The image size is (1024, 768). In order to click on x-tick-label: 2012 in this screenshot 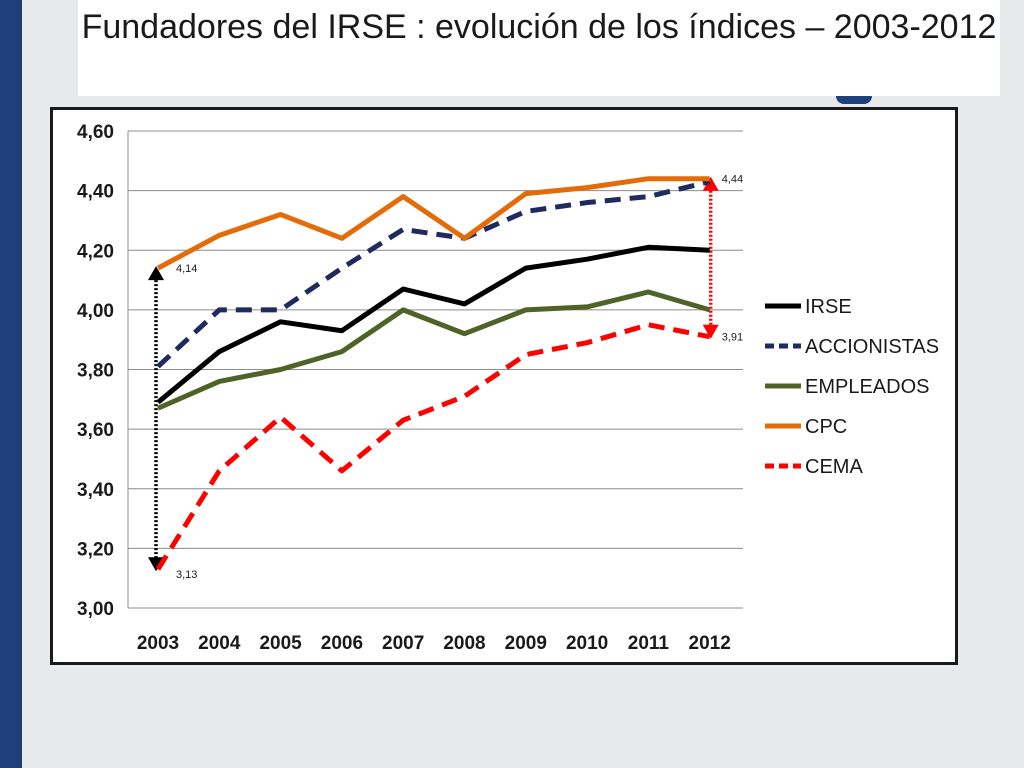, I will do `click(710, 643)`.